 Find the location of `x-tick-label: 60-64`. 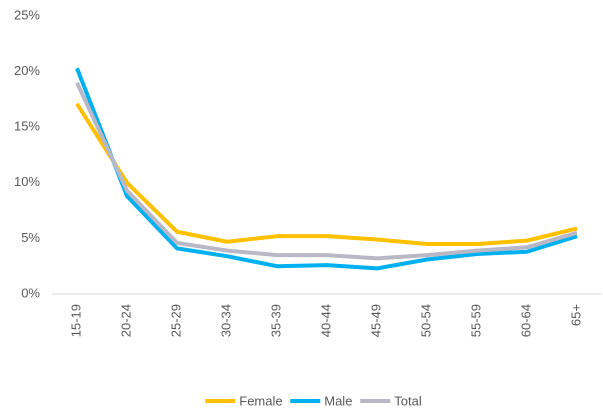

x-tick-label: 60-64 is located at coordinates (525, 320).